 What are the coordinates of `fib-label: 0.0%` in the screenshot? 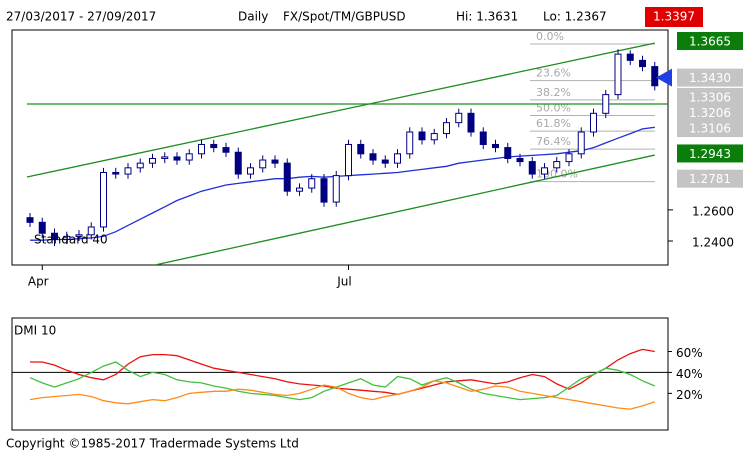 It's located at (550, 36).